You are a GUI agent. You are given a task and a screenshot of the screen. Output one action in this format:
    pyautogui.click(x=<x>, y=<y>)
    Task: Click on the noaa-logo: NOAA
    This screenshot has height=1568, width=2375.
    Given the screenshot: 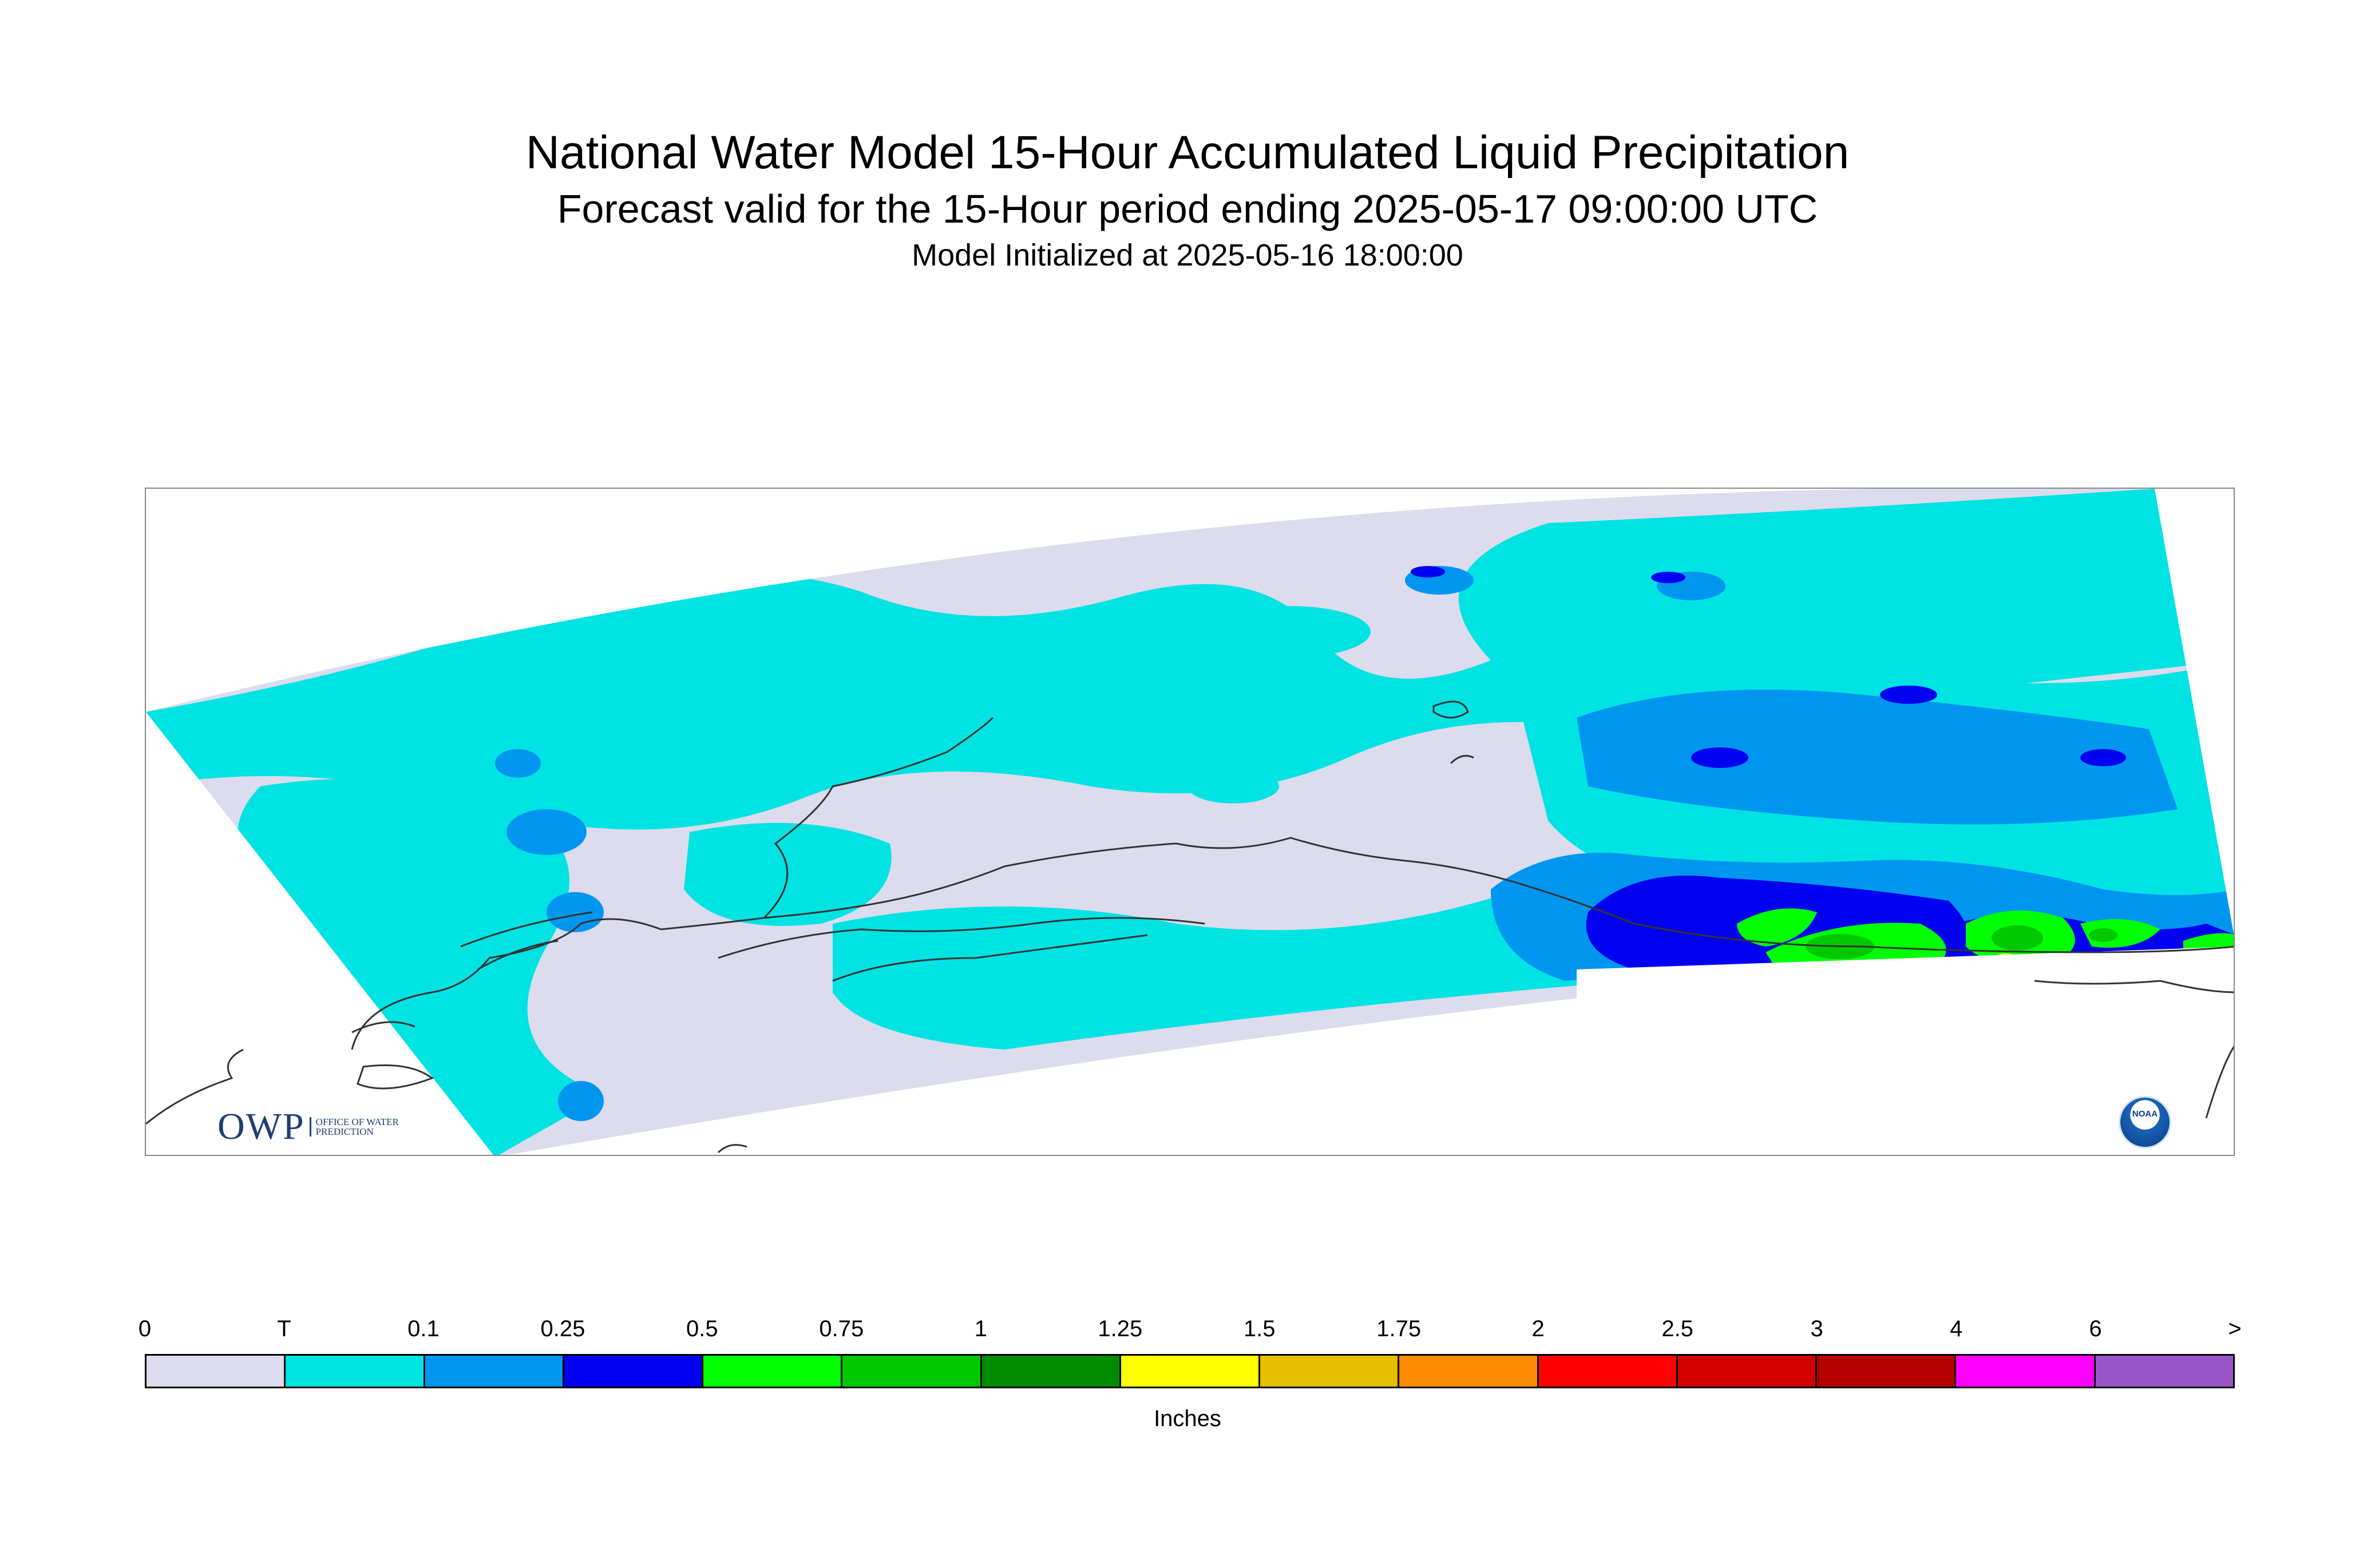 What is the action you would take?
    pyautogui.click(x=2145, y=1122)
    